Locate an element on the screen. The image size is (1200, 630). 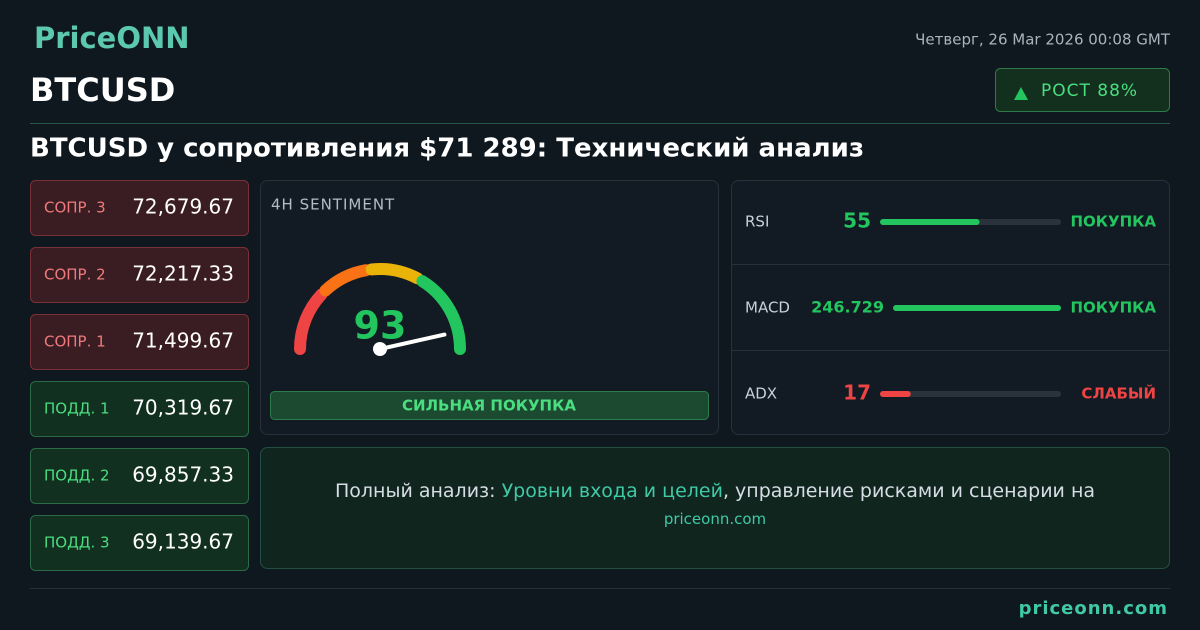
level-value: 71,499.67 is located at coordinates (183, 341).